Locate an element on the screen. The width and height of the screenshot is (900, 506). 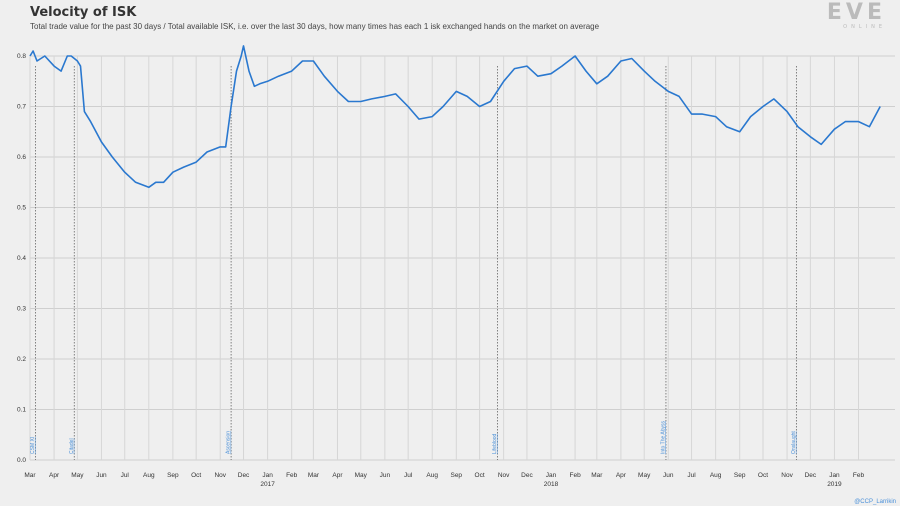
logo-sub-text: ONLINE is located at coordinates (864, 27).